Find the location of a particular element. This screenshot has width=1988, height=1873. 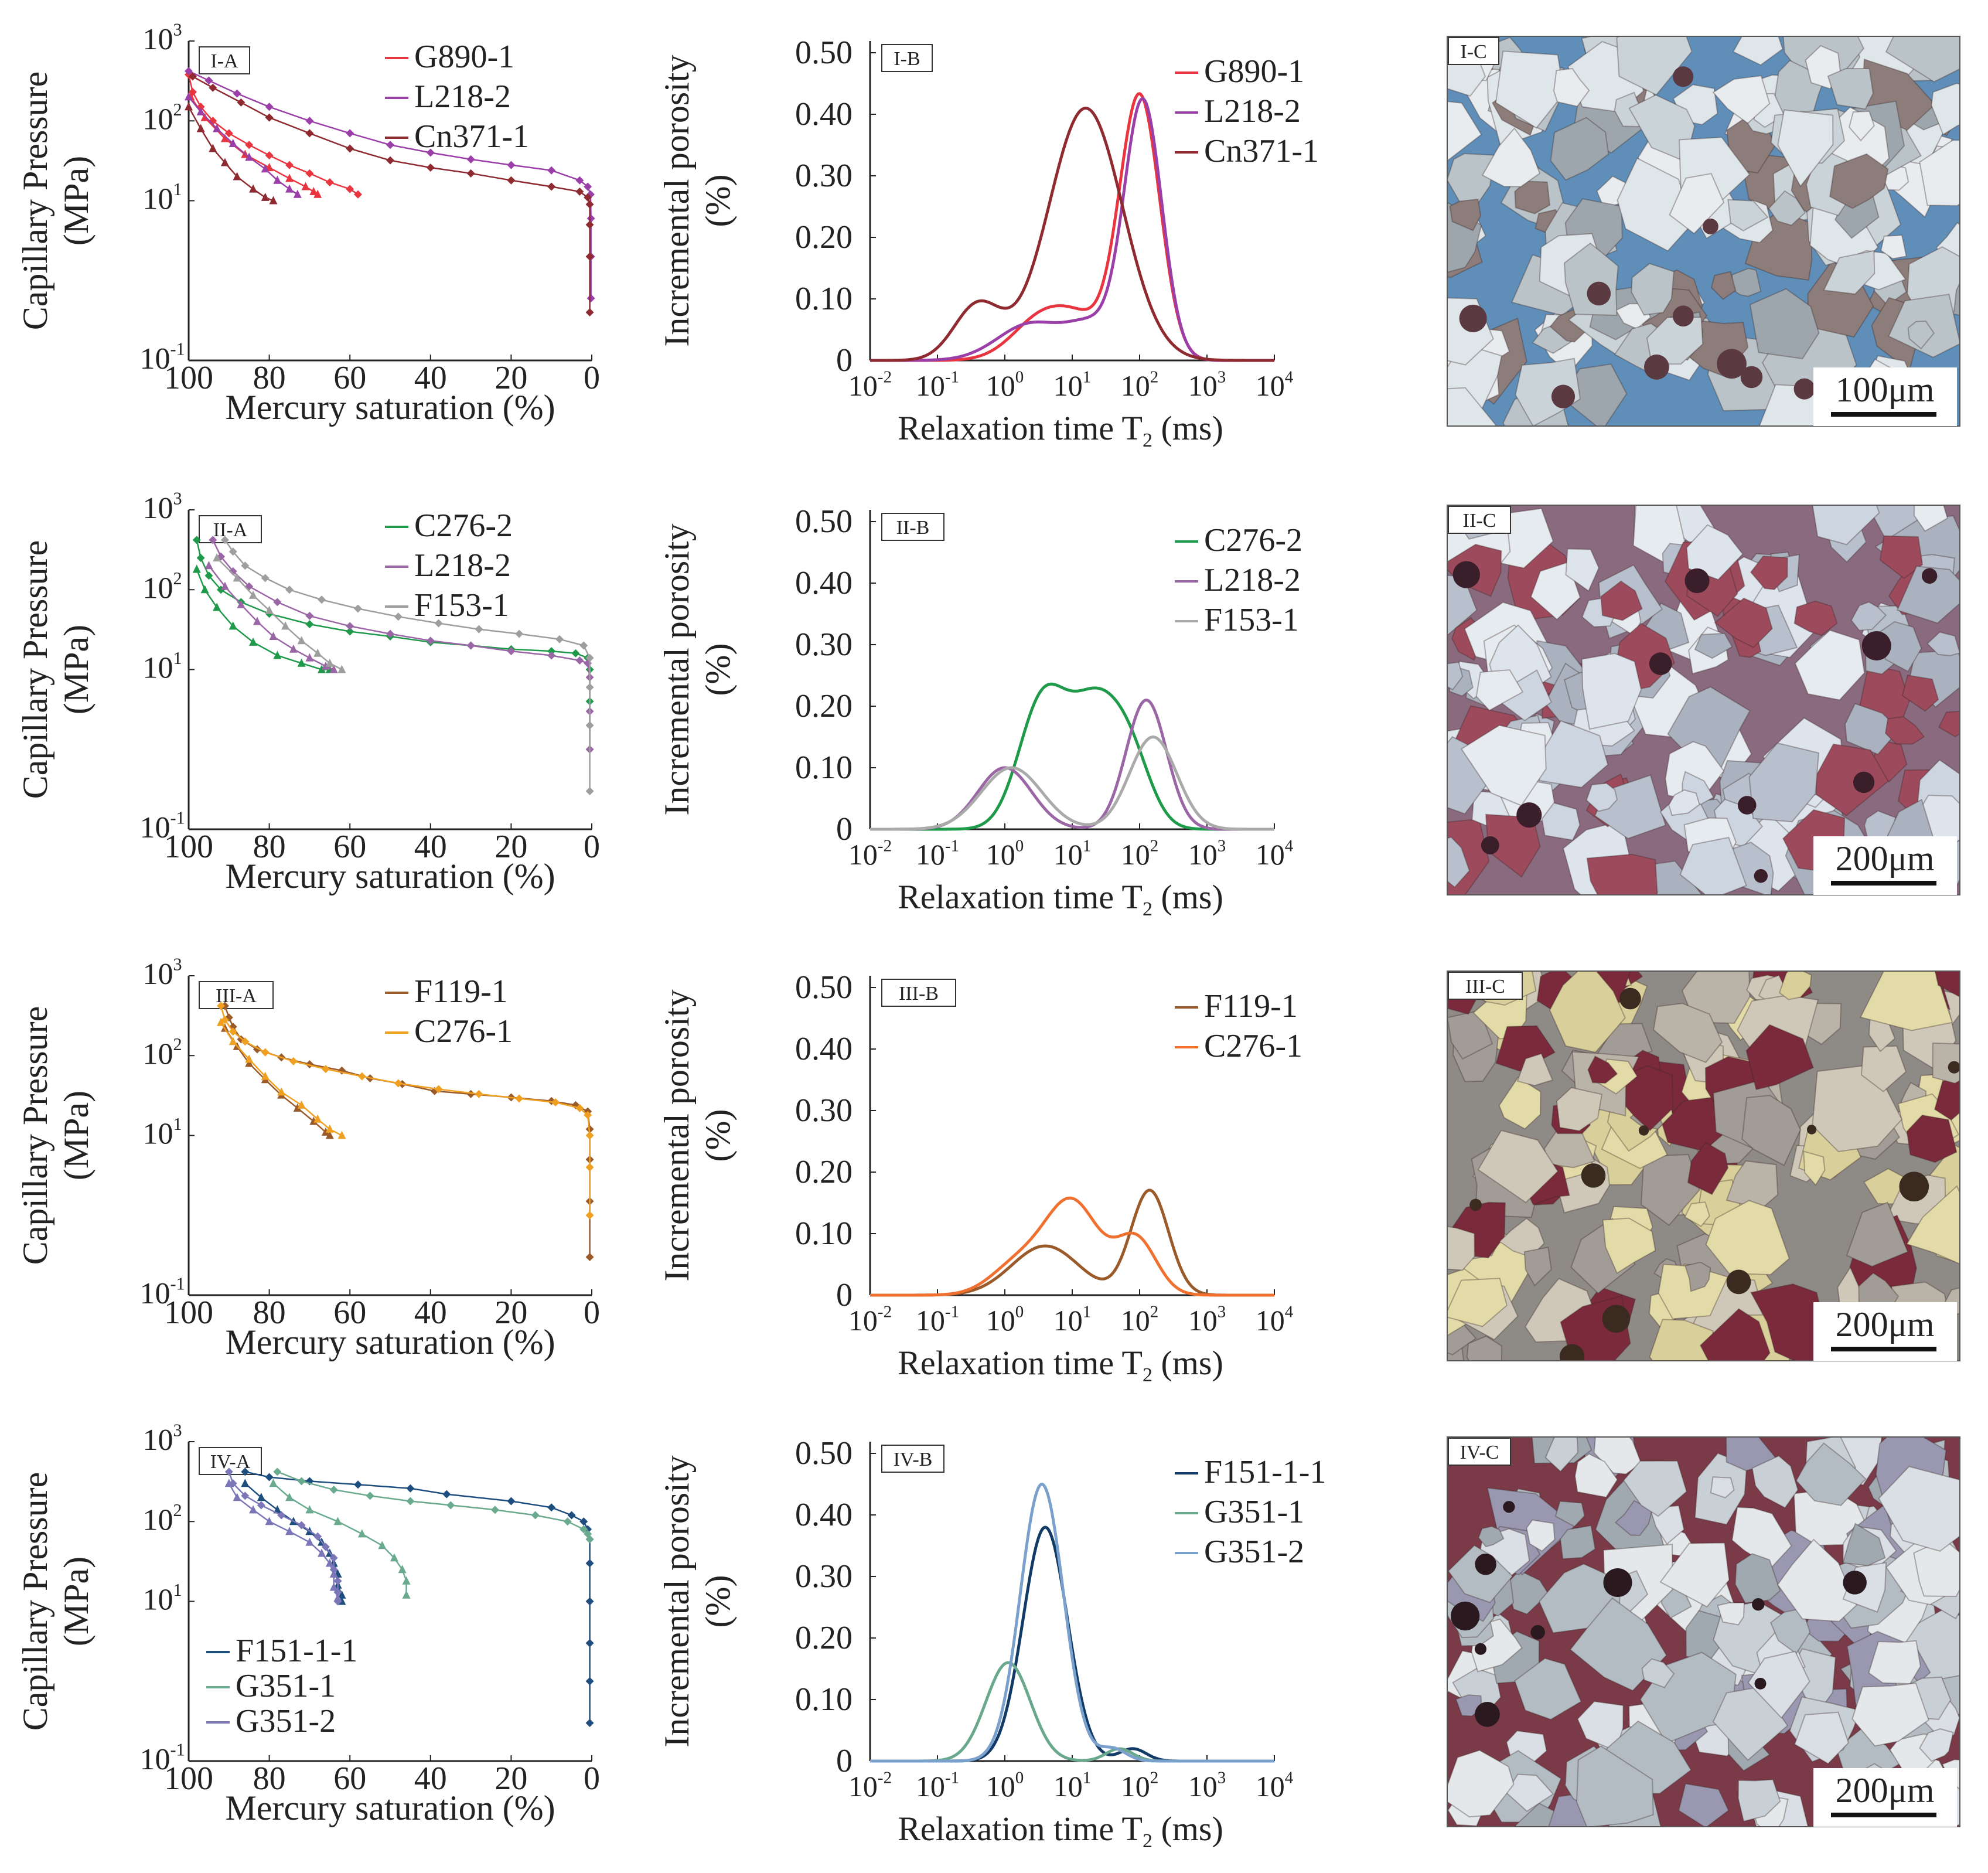

panel-tag-box is located at coordinates (912, 527).